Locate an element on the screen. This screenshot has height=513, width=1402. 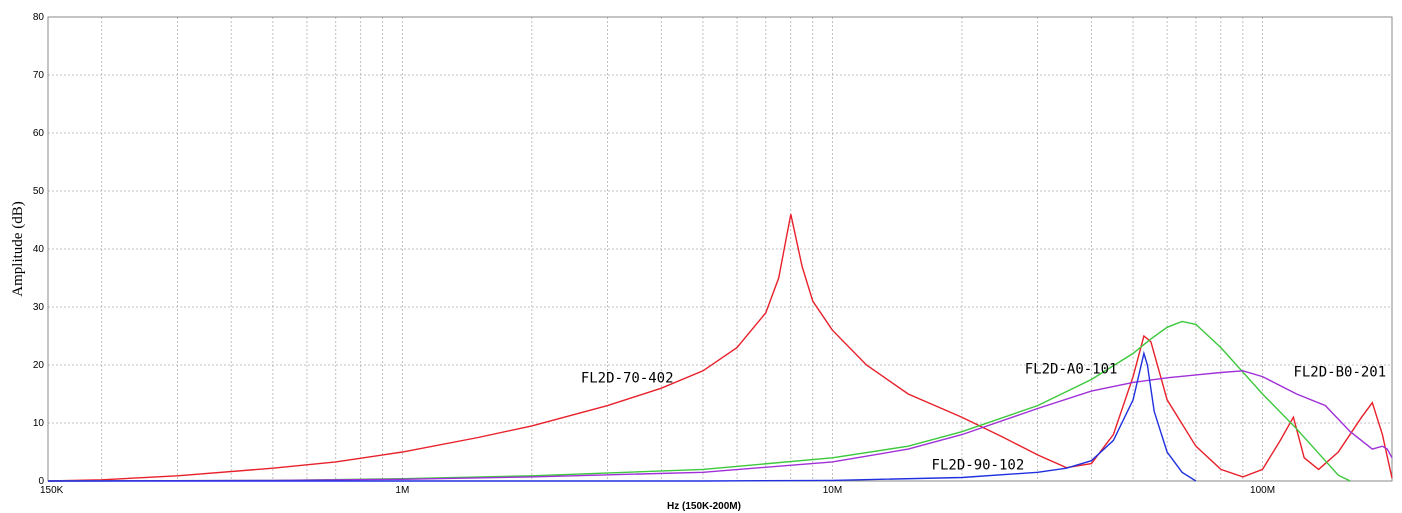
series-label-fl2d-90-102: FL2D-90-102 is located at coordinates (978, 465).